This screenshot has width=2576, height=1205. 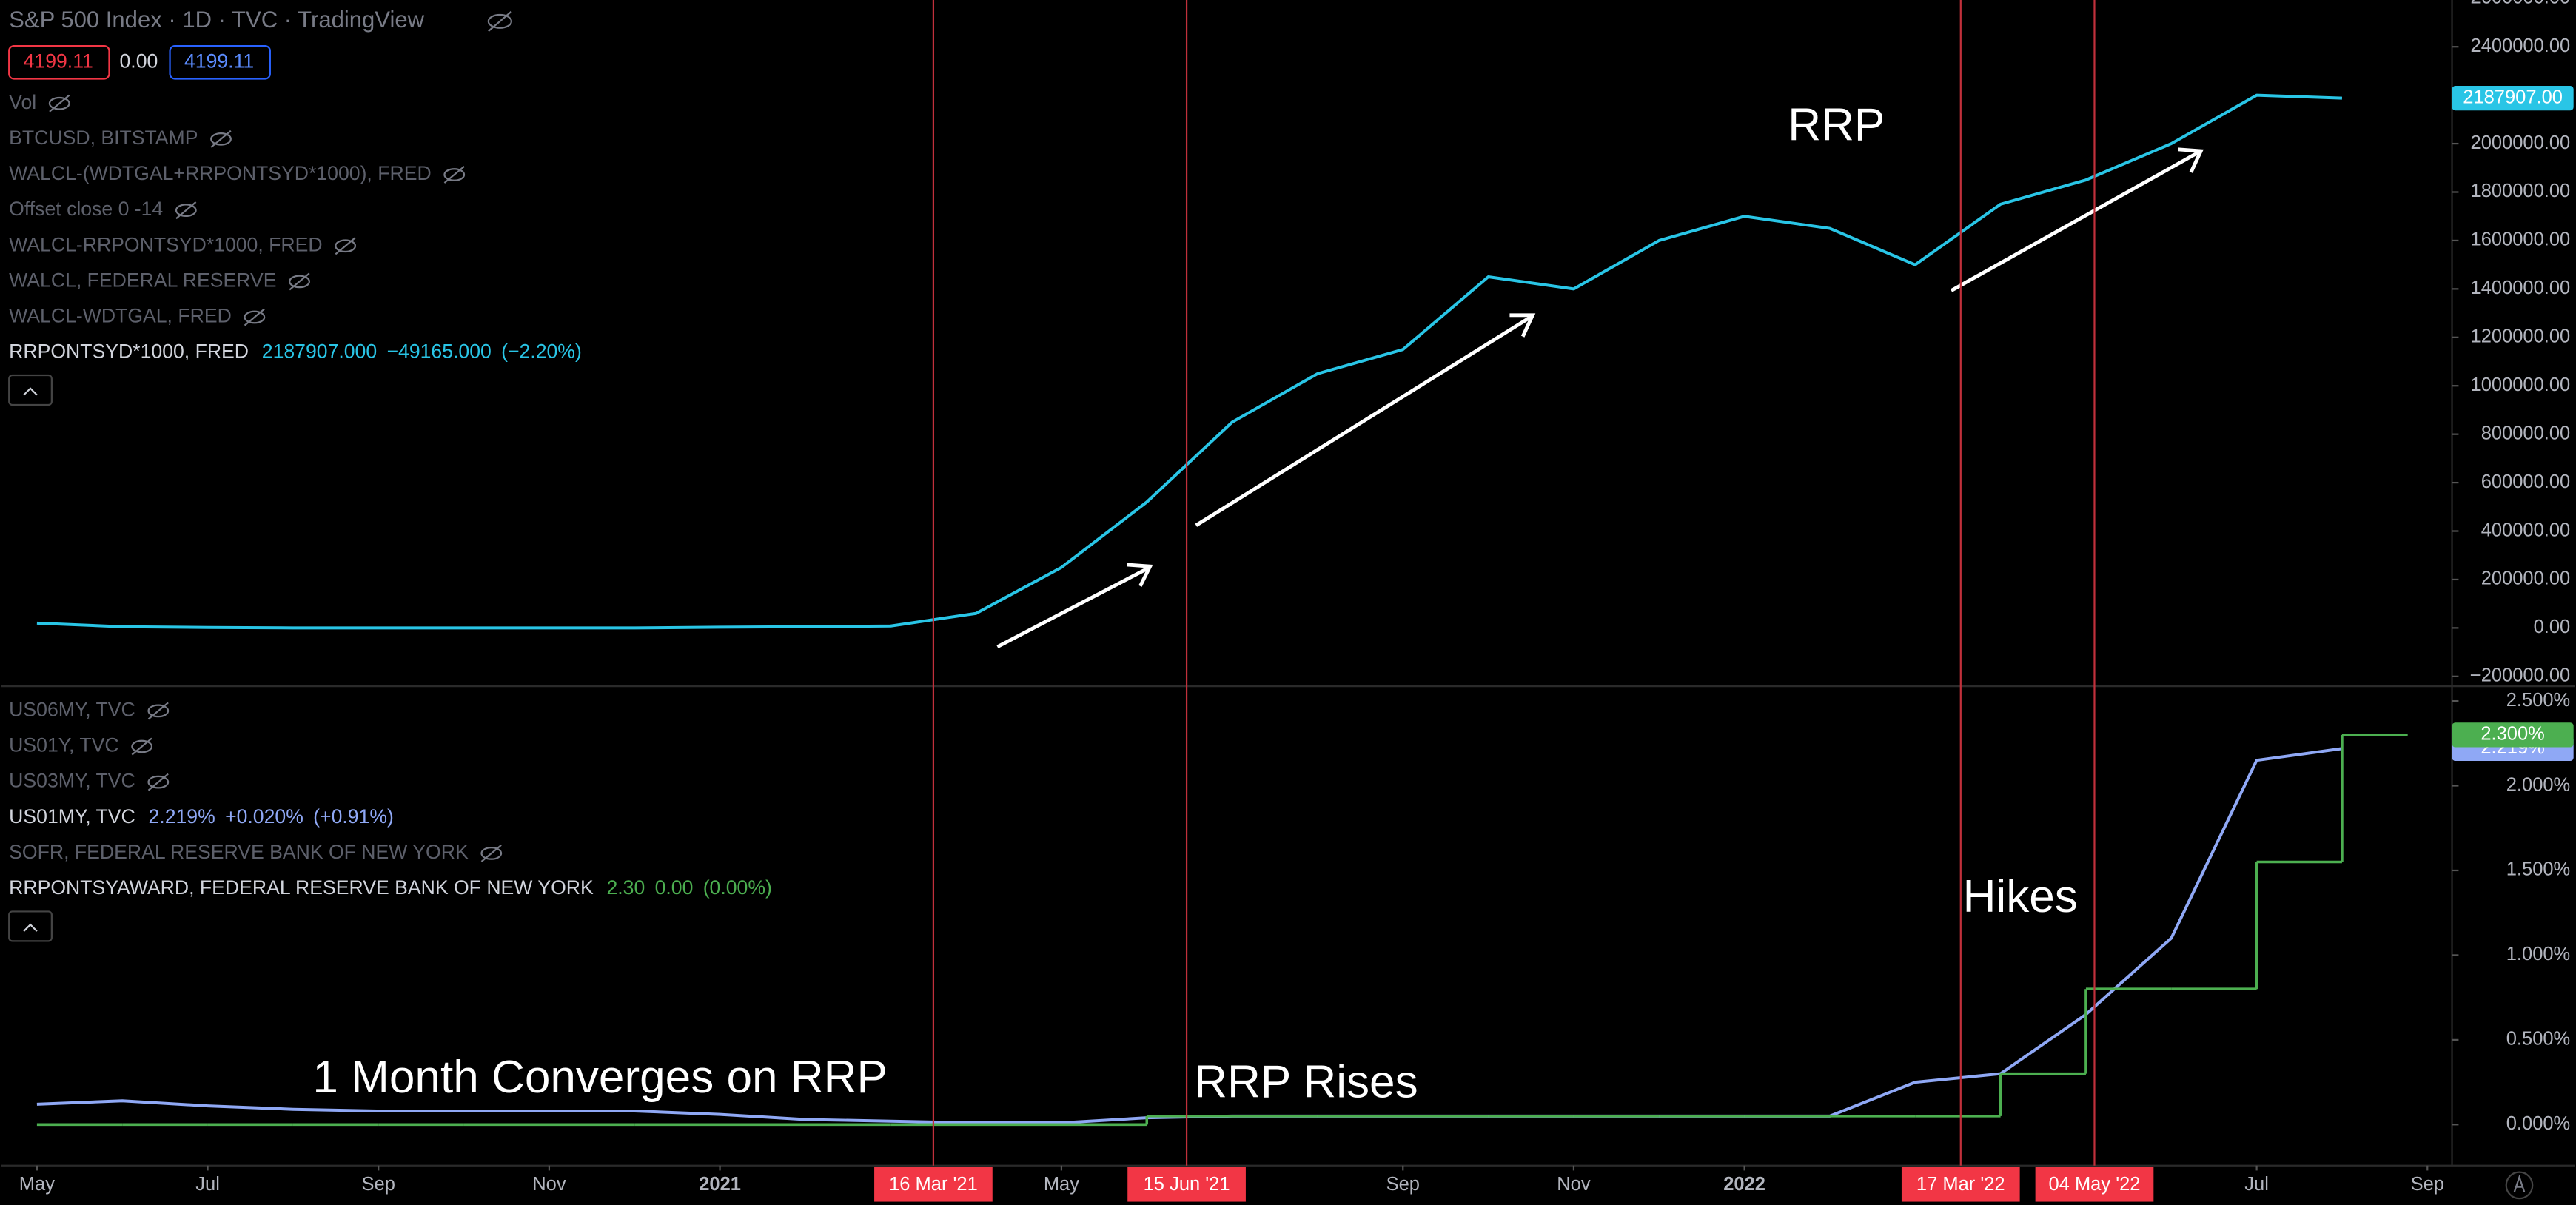 What do you see at coordinates (319, 352) in the screenshot?
I see `legend-value: 2187907.000` at bounding box center [319, 352].